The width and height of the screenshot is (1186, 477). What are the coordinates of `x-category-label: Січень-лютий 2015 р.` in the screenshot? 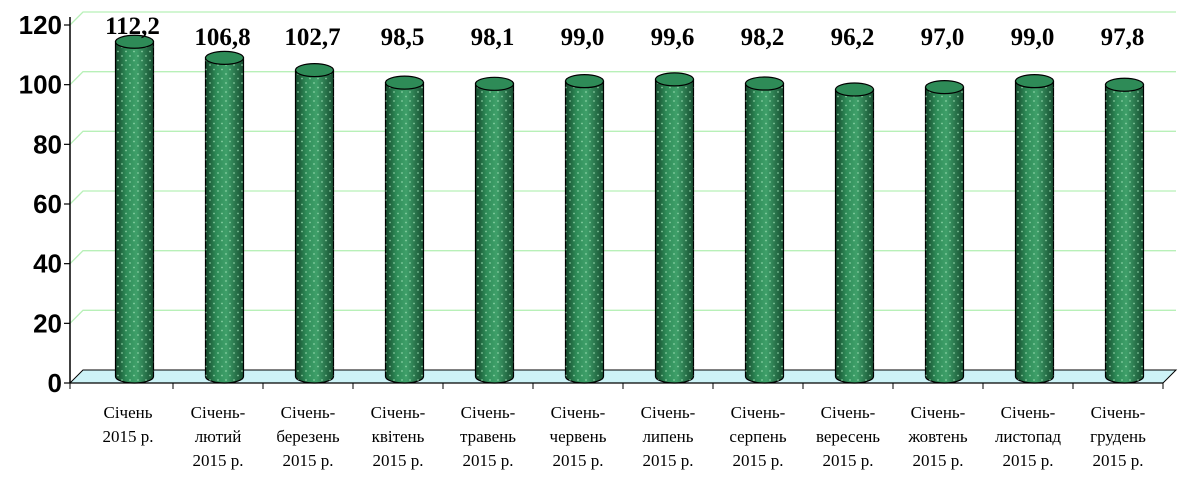 It's located at (218, 436).